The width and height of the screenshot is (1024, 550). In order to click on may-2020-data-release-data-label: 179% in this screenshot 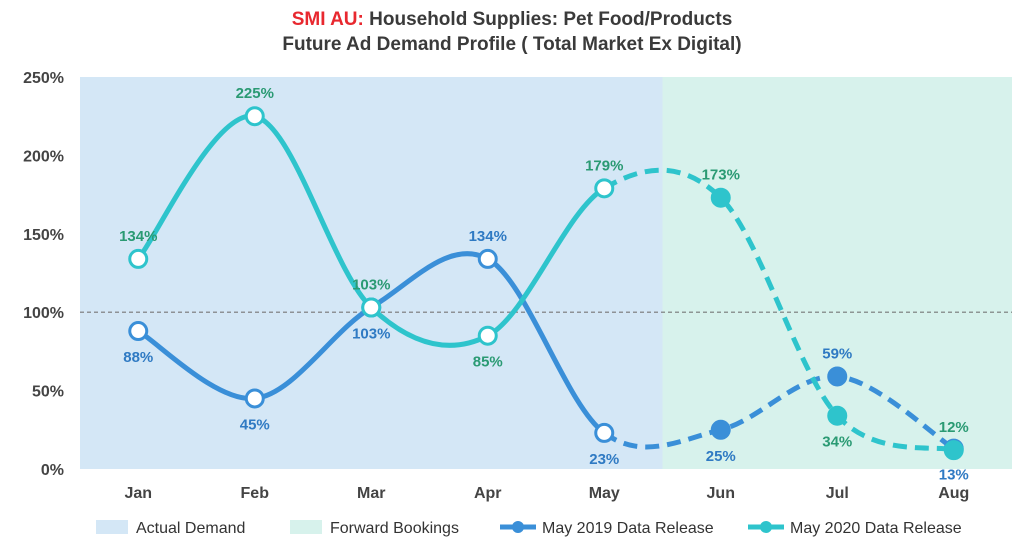, I will do `click(604, 165)`.